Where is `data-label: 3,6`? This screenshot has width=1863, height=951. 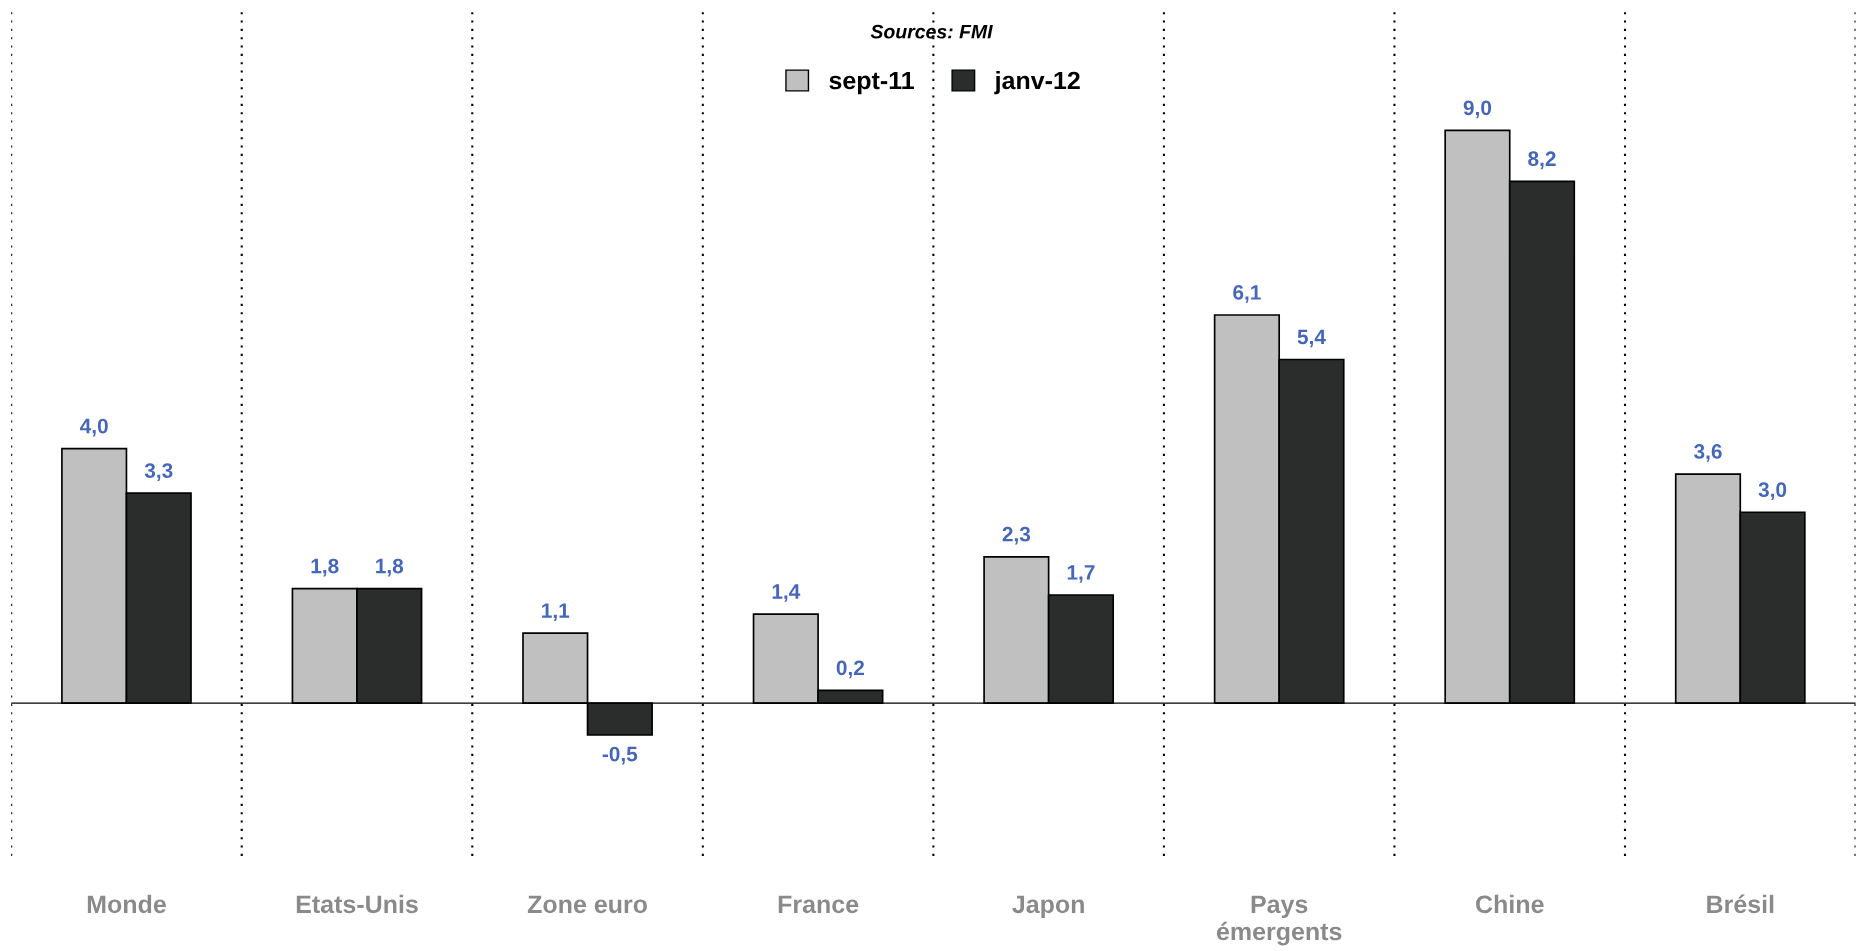 data-label: 3,6 is located at coordinates (1708, 453).